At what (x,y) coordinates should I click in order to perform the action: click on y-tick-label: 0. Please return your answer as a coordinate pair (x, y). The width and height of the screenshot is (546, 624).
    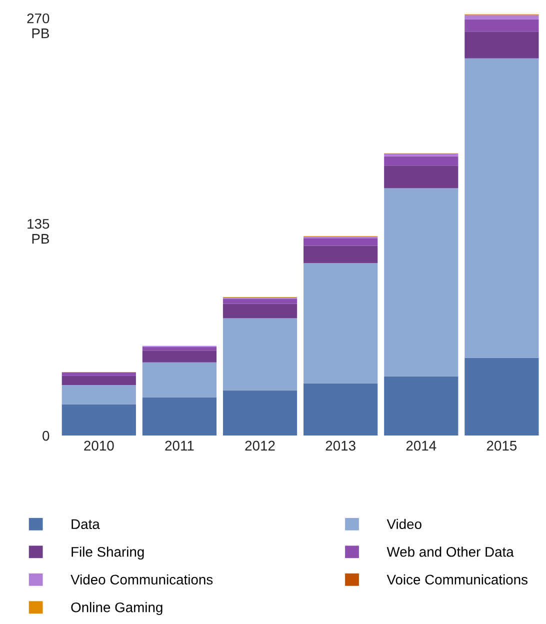
    Looking at the image, I should click on (46, 435).